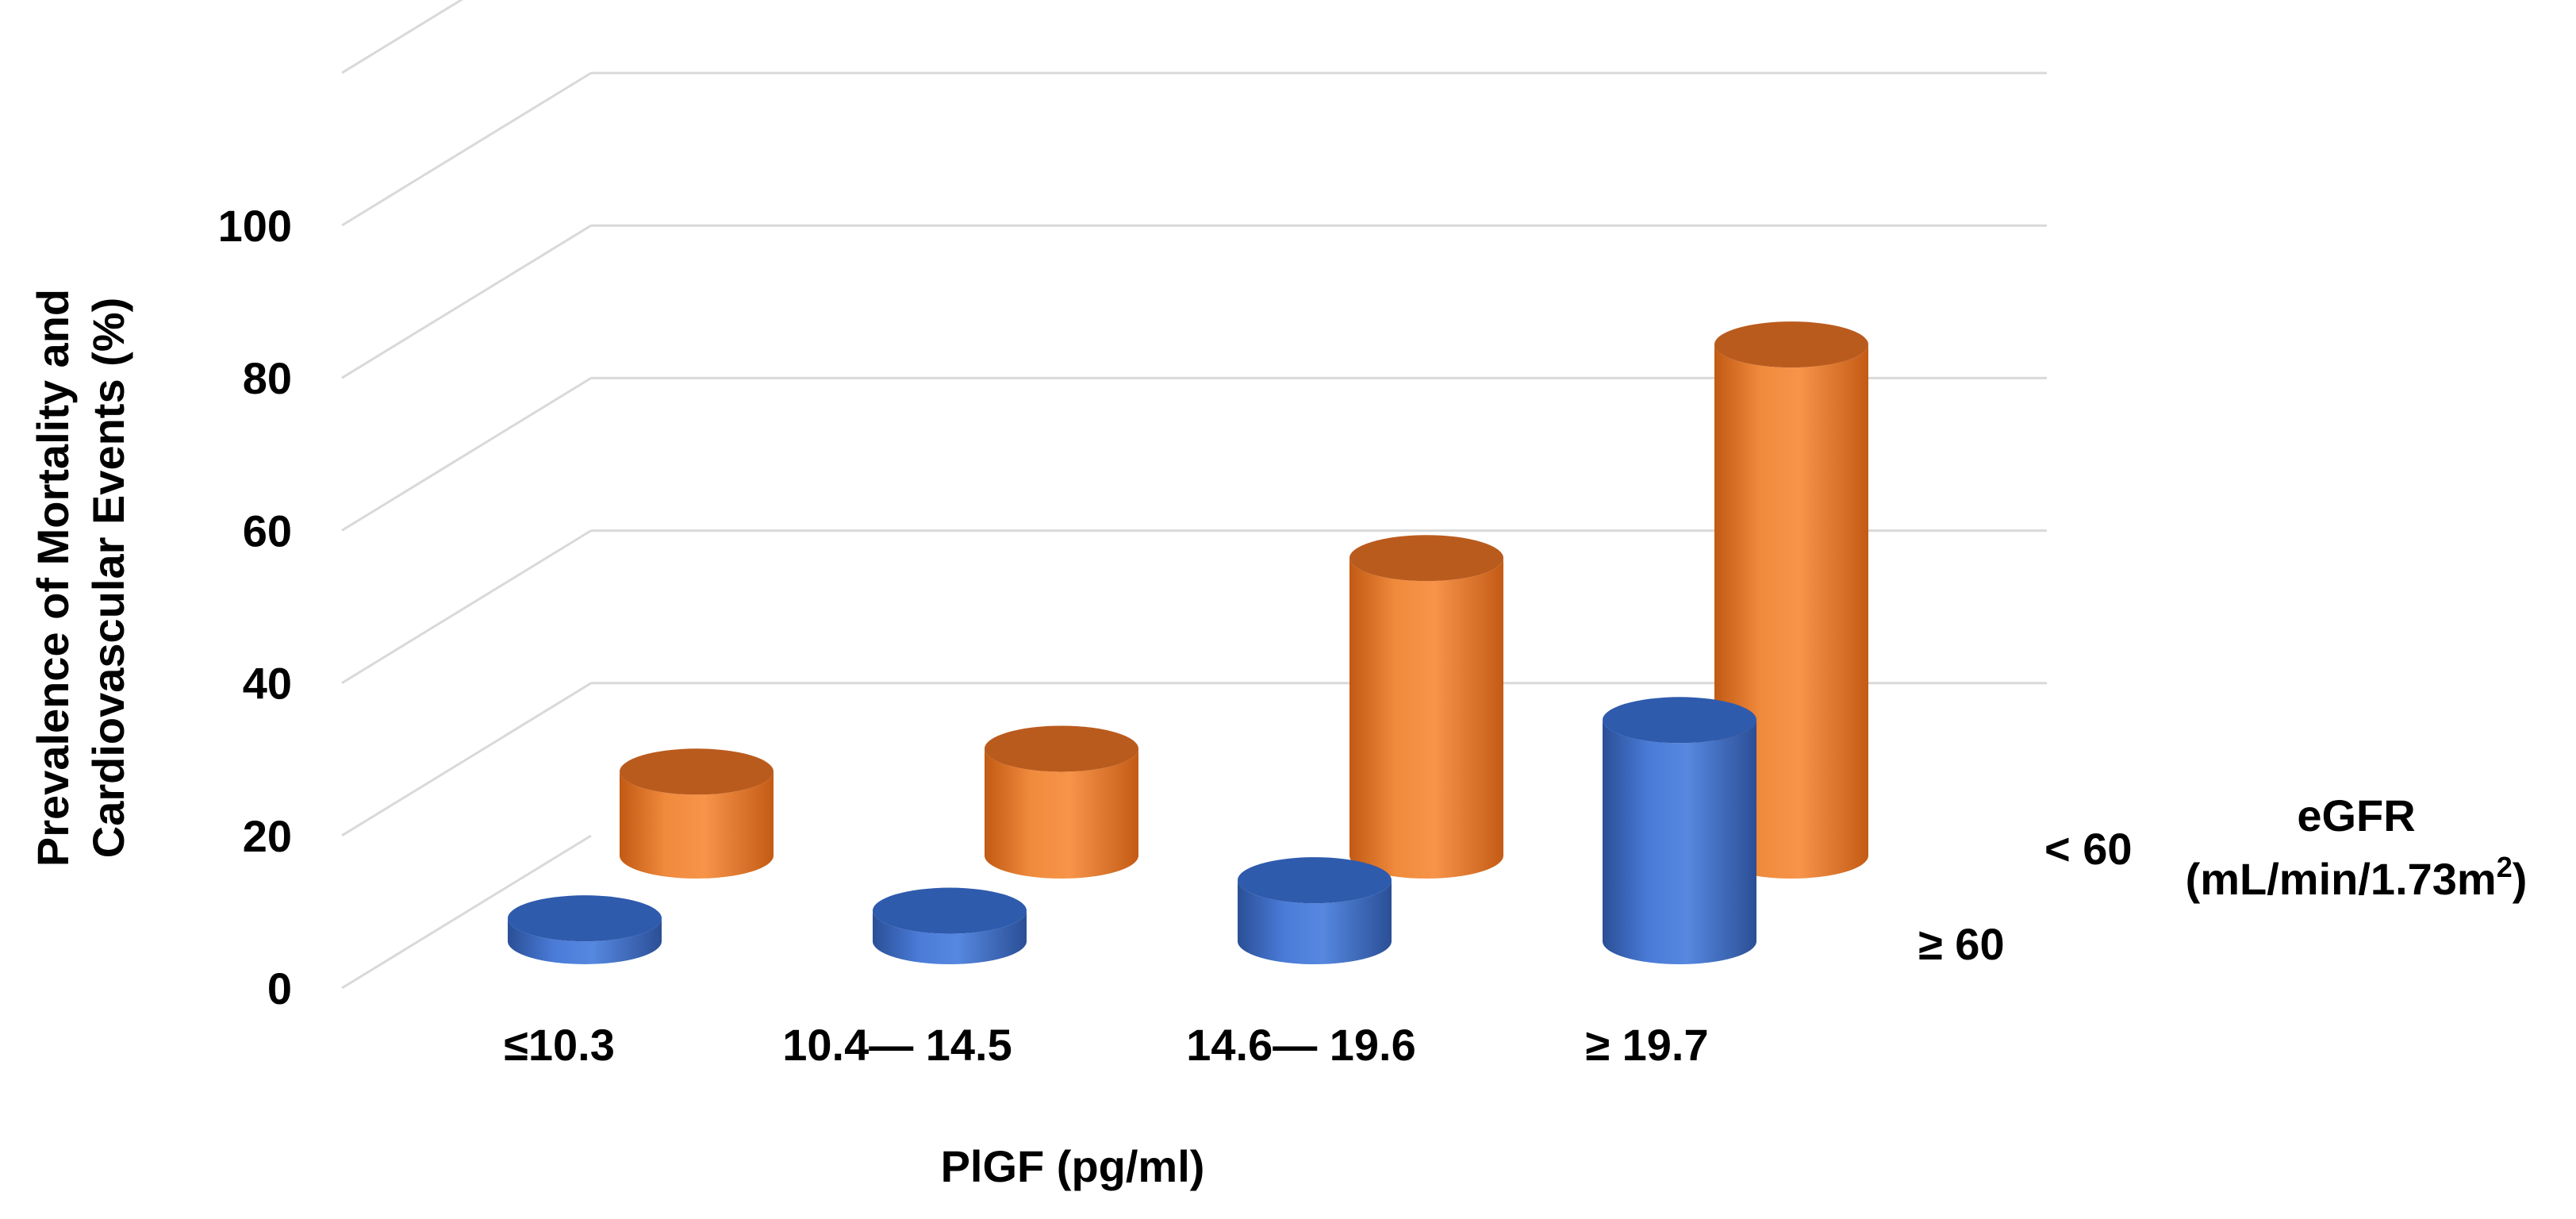  I want to click on y-tick-label: 100, so click(255, 226).